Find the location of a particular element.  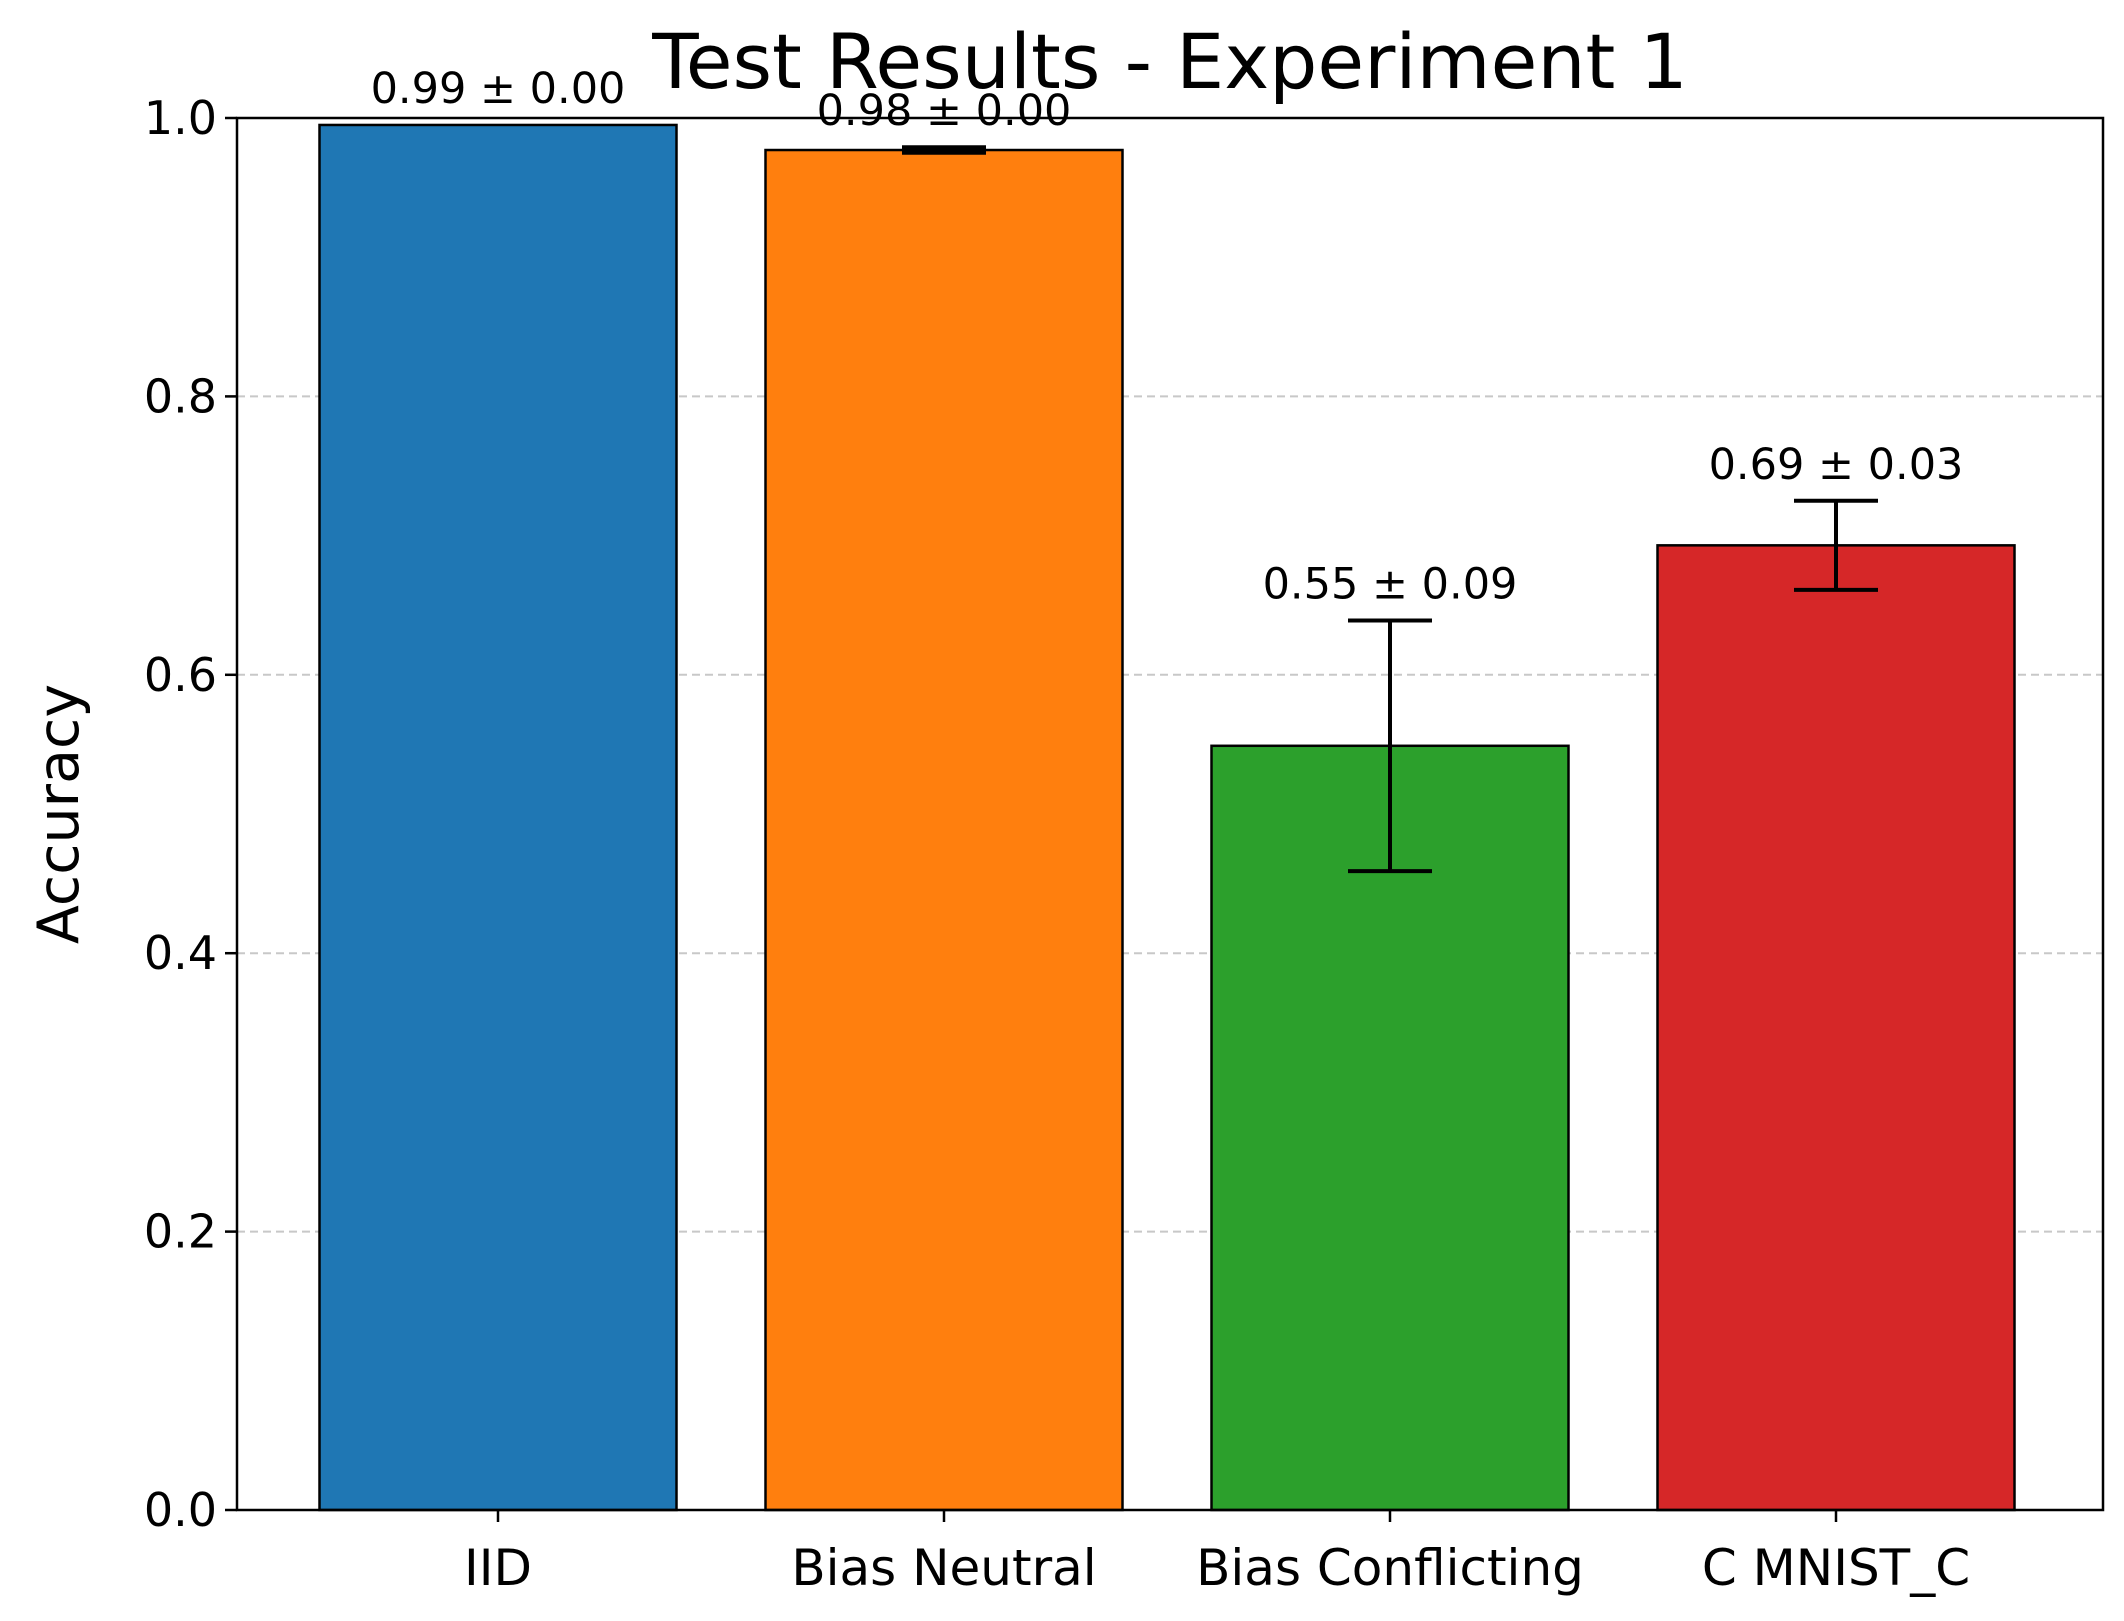

y-tick-label: 0.8 is located at coordinates (180, 396).